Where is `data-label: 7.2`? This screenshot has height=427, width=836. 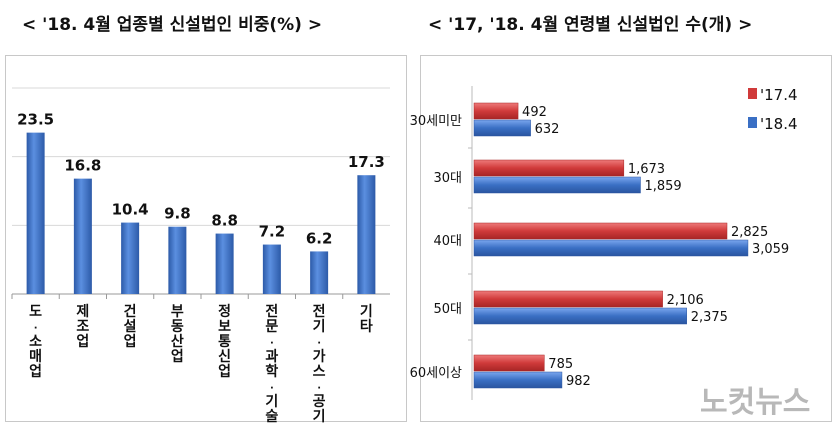
data-label: 7.2 is located at coordinates (272, 232).